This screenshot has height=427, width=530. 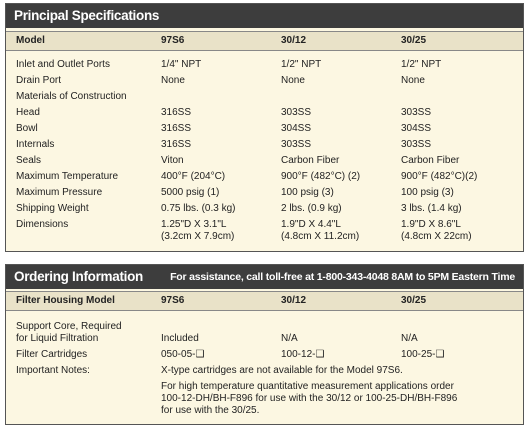 I want to click on spec-value: 400°F (204°C), so click(x=193, y=176).